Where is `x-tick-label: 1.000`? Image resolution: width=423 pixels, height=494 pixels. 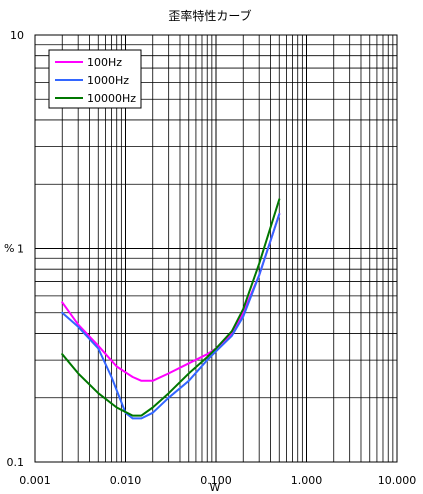
x-tick-label: 1.000 is located at coordinates (307, 480).